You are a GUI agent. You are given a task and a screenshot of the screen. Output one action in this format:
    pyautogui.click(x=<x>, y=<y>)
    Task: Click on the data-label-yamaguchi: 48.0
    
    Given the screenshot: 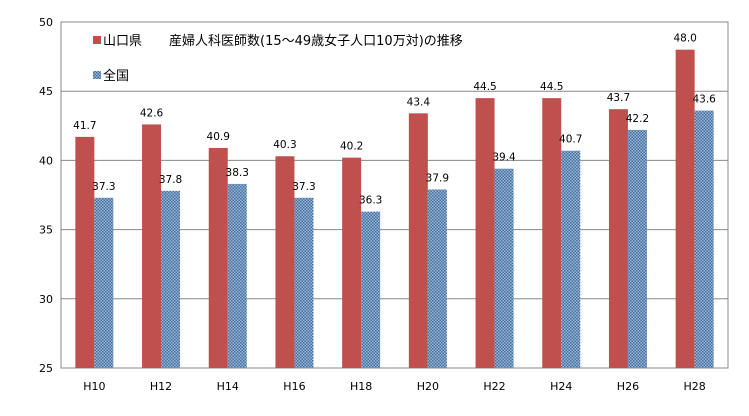 What is the action you would take?
    pyautogui.click(x=684, y=39)
    